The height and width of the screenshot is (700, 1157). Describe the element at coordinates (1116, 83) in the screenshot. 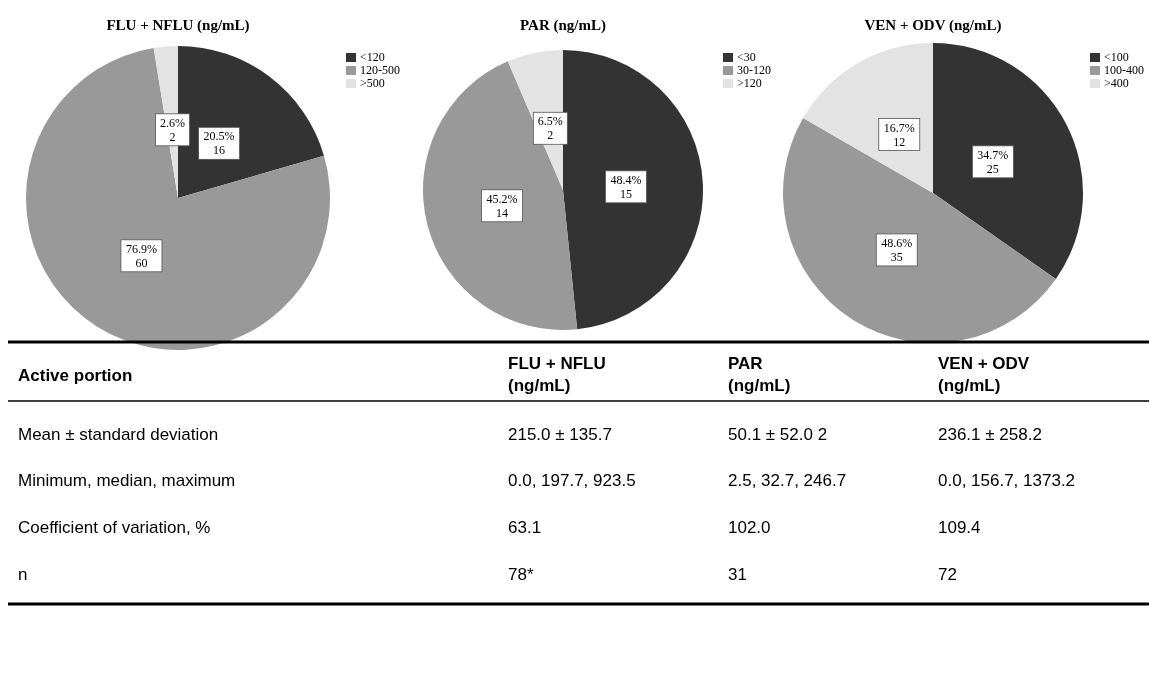

I see `legend-label: >400` at that location.